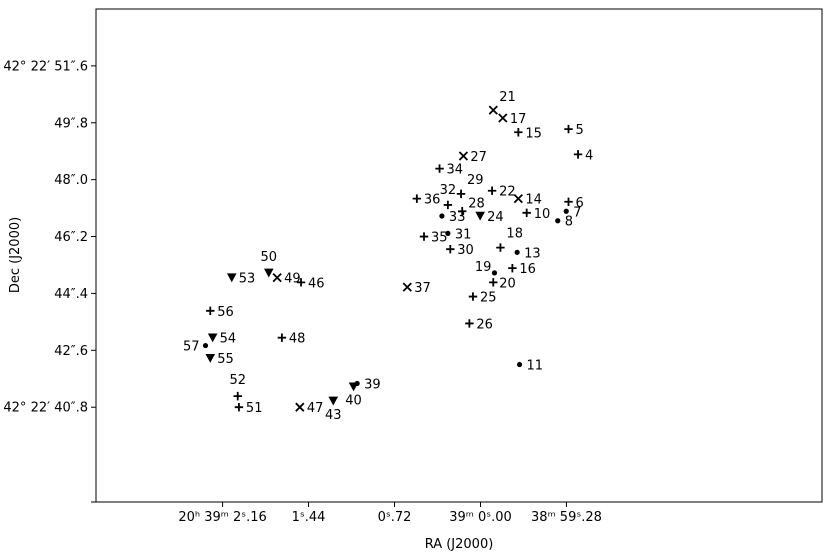 Image resolution: width=831 pixels, height=560 pixels. I want to click on point-label: 13, so click(532, 253).